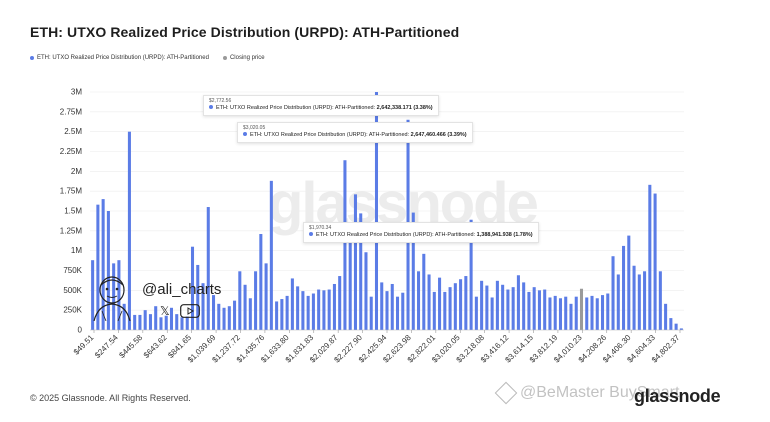 Image resolution: width=770 pixels, height=422 pixels. Describe the element at coordinates (438, 134) in the screenshot. I see `tooltip-3020-value: 2,647,460.466 (3.39%)` at that location.